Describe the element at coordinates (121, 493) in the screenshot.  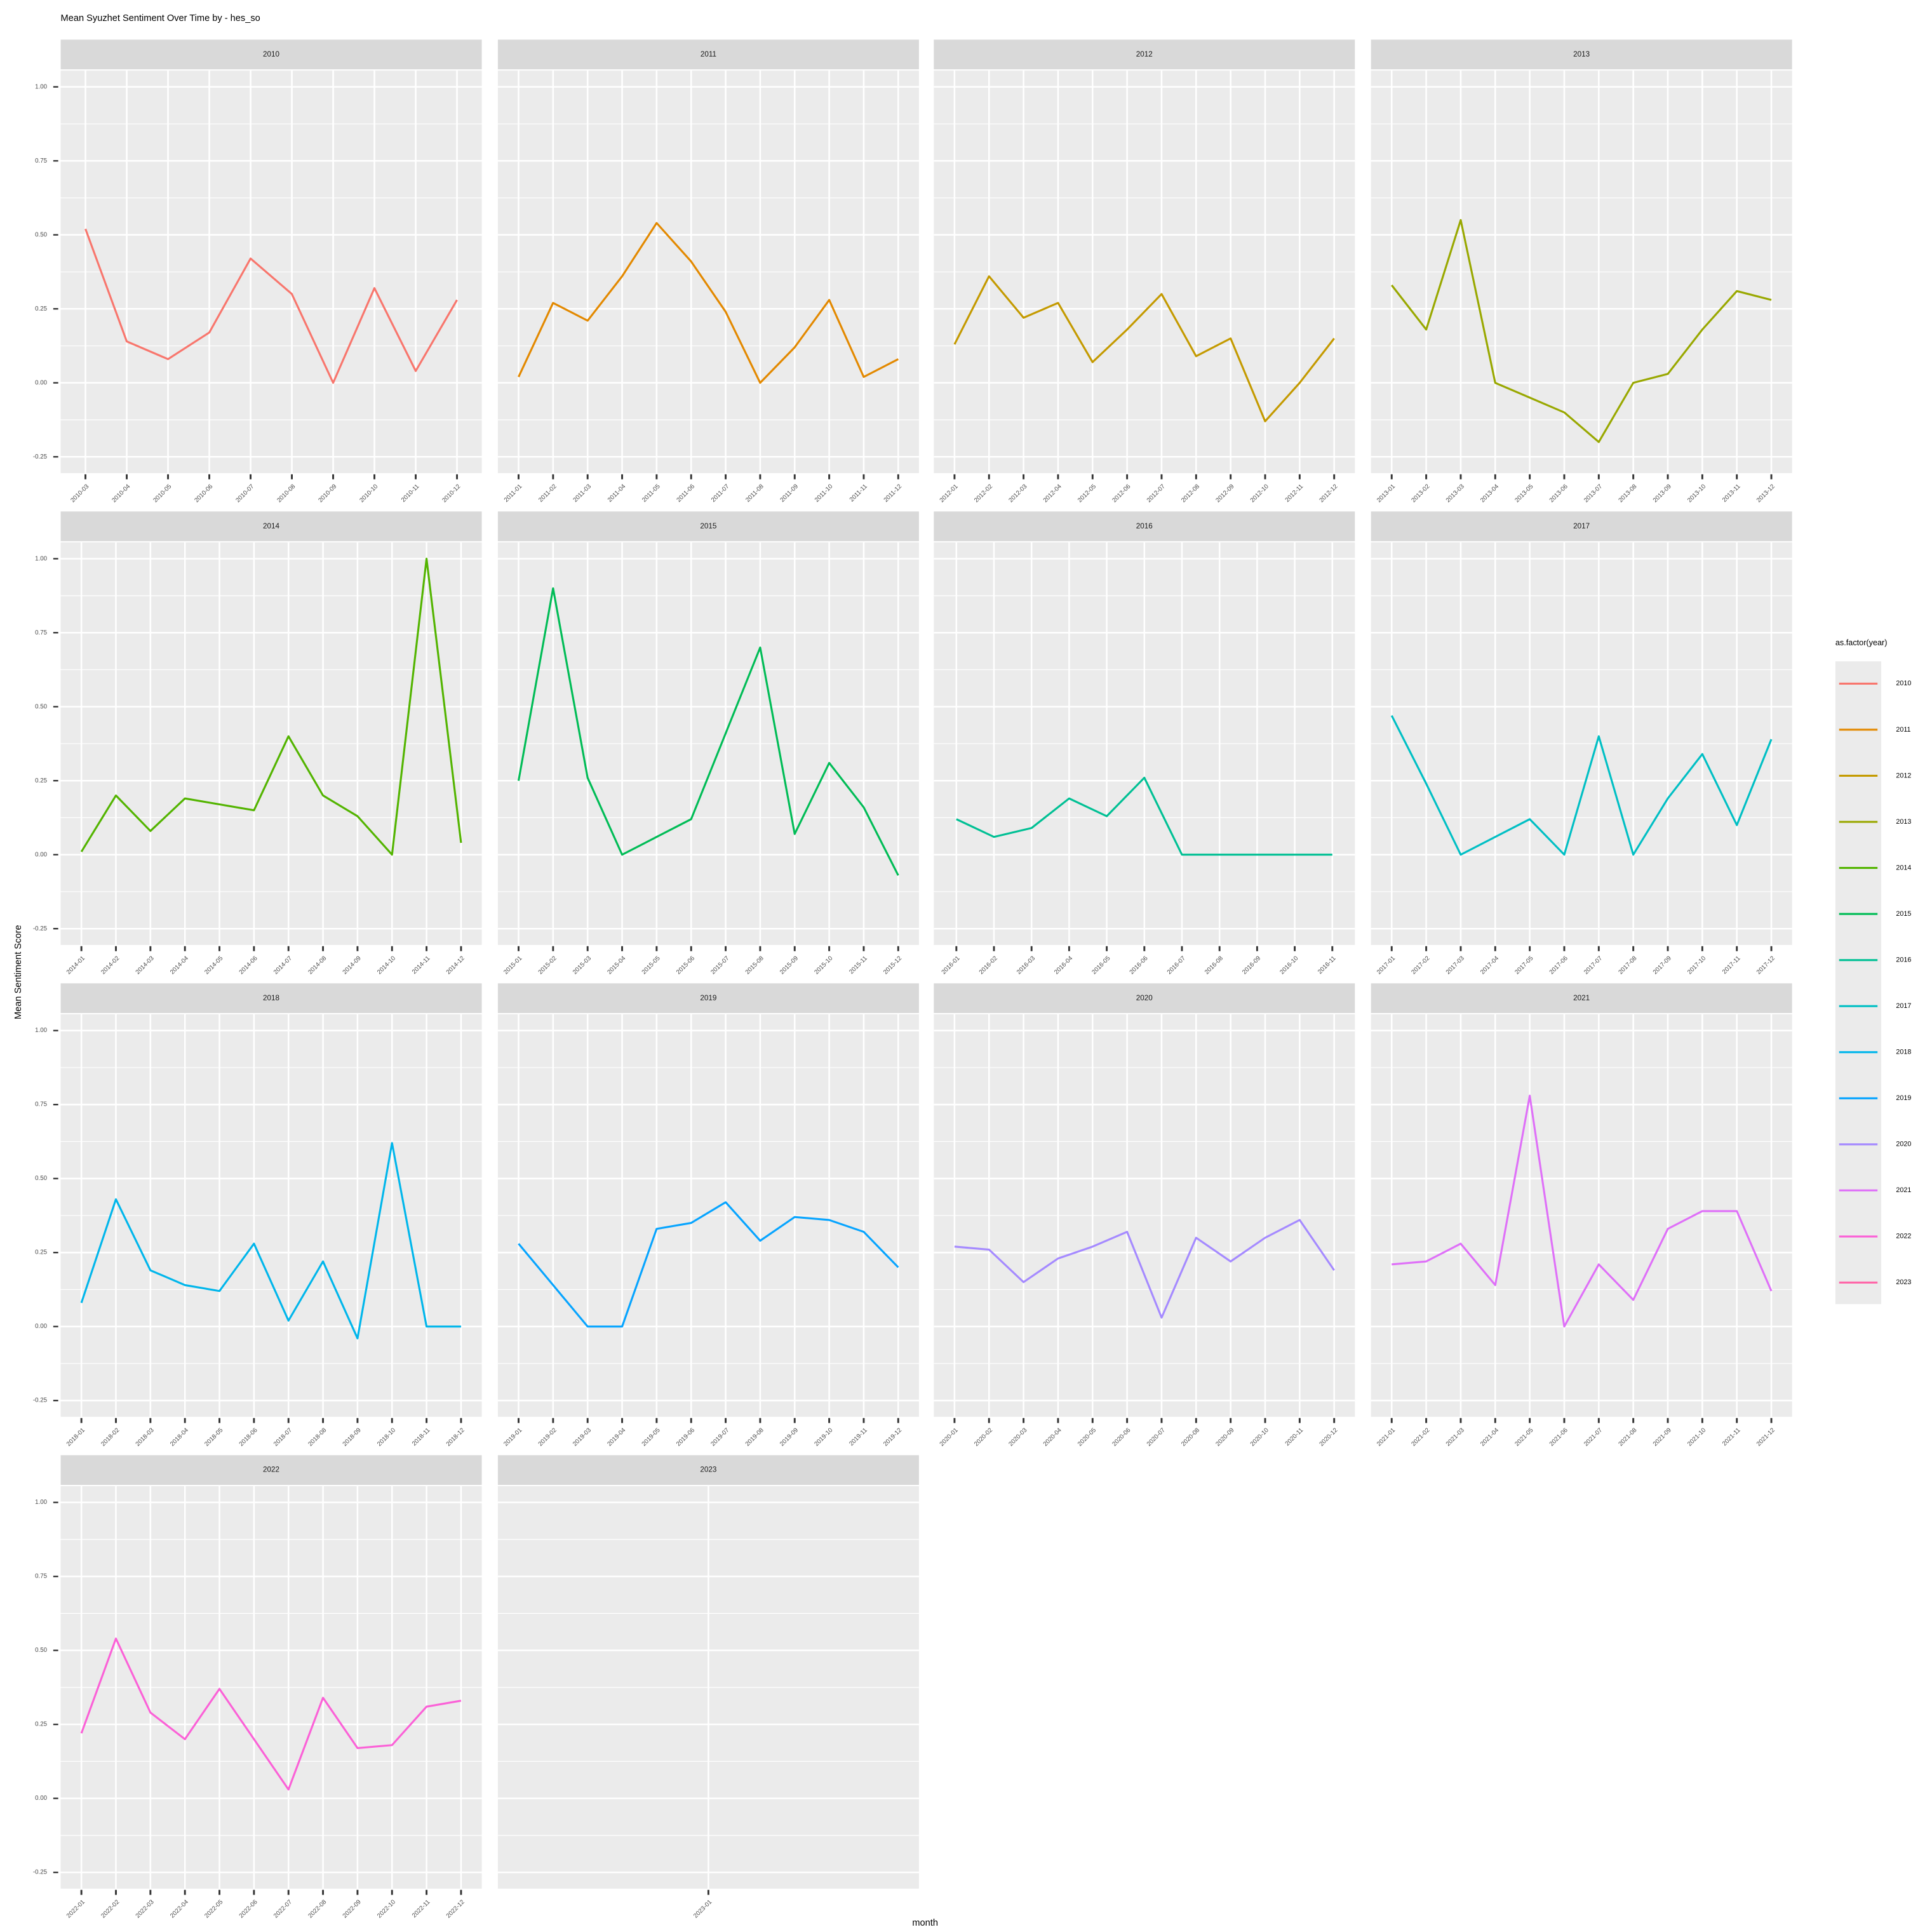
I see `x-tick-label: 2010-04` at that location.